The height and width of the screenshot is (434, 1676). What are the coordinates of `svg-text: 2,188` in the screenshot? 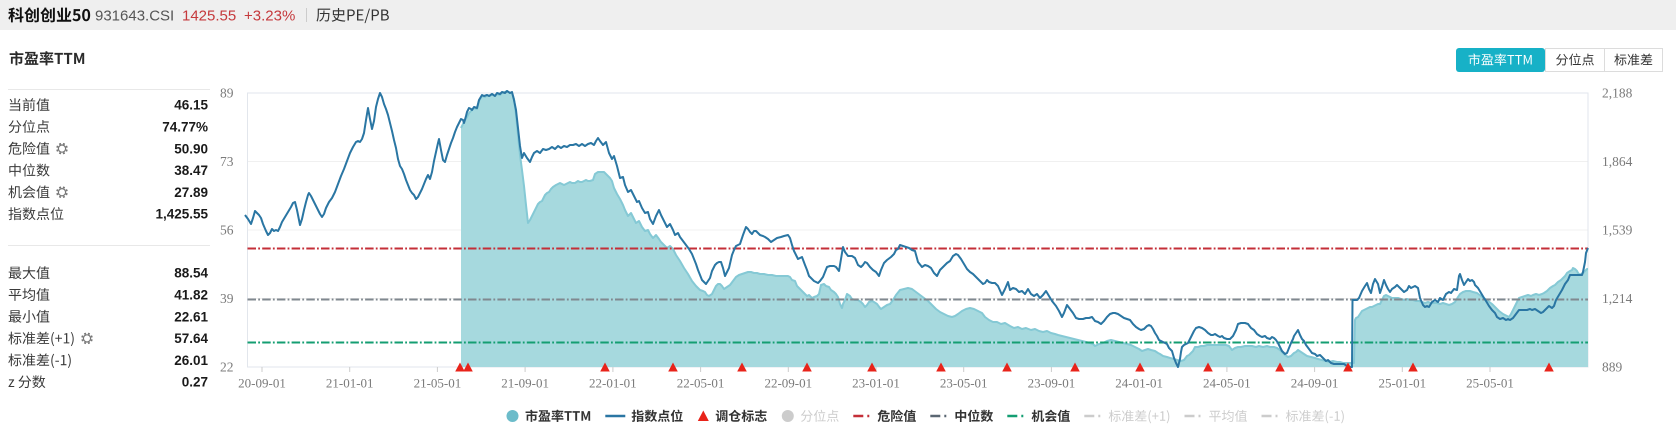 It's located at (1617, 93).